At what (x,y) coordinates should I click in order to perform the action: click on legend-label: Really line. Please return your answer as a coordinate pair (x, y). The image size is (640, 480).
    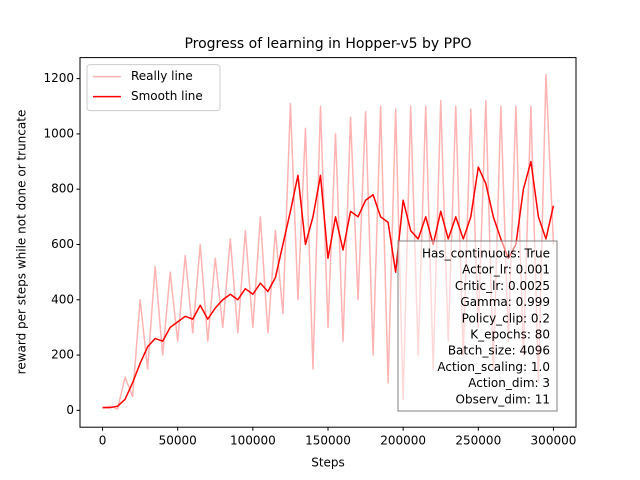
    Looking at the image, I should click on (162, 76).